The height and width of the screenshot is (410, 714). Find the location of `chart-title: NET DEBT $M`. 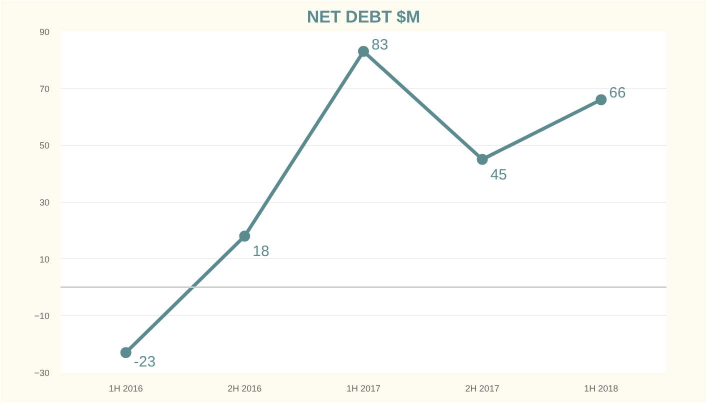

chart-title: NET DEBT $M is located at coordinates (363, 17).